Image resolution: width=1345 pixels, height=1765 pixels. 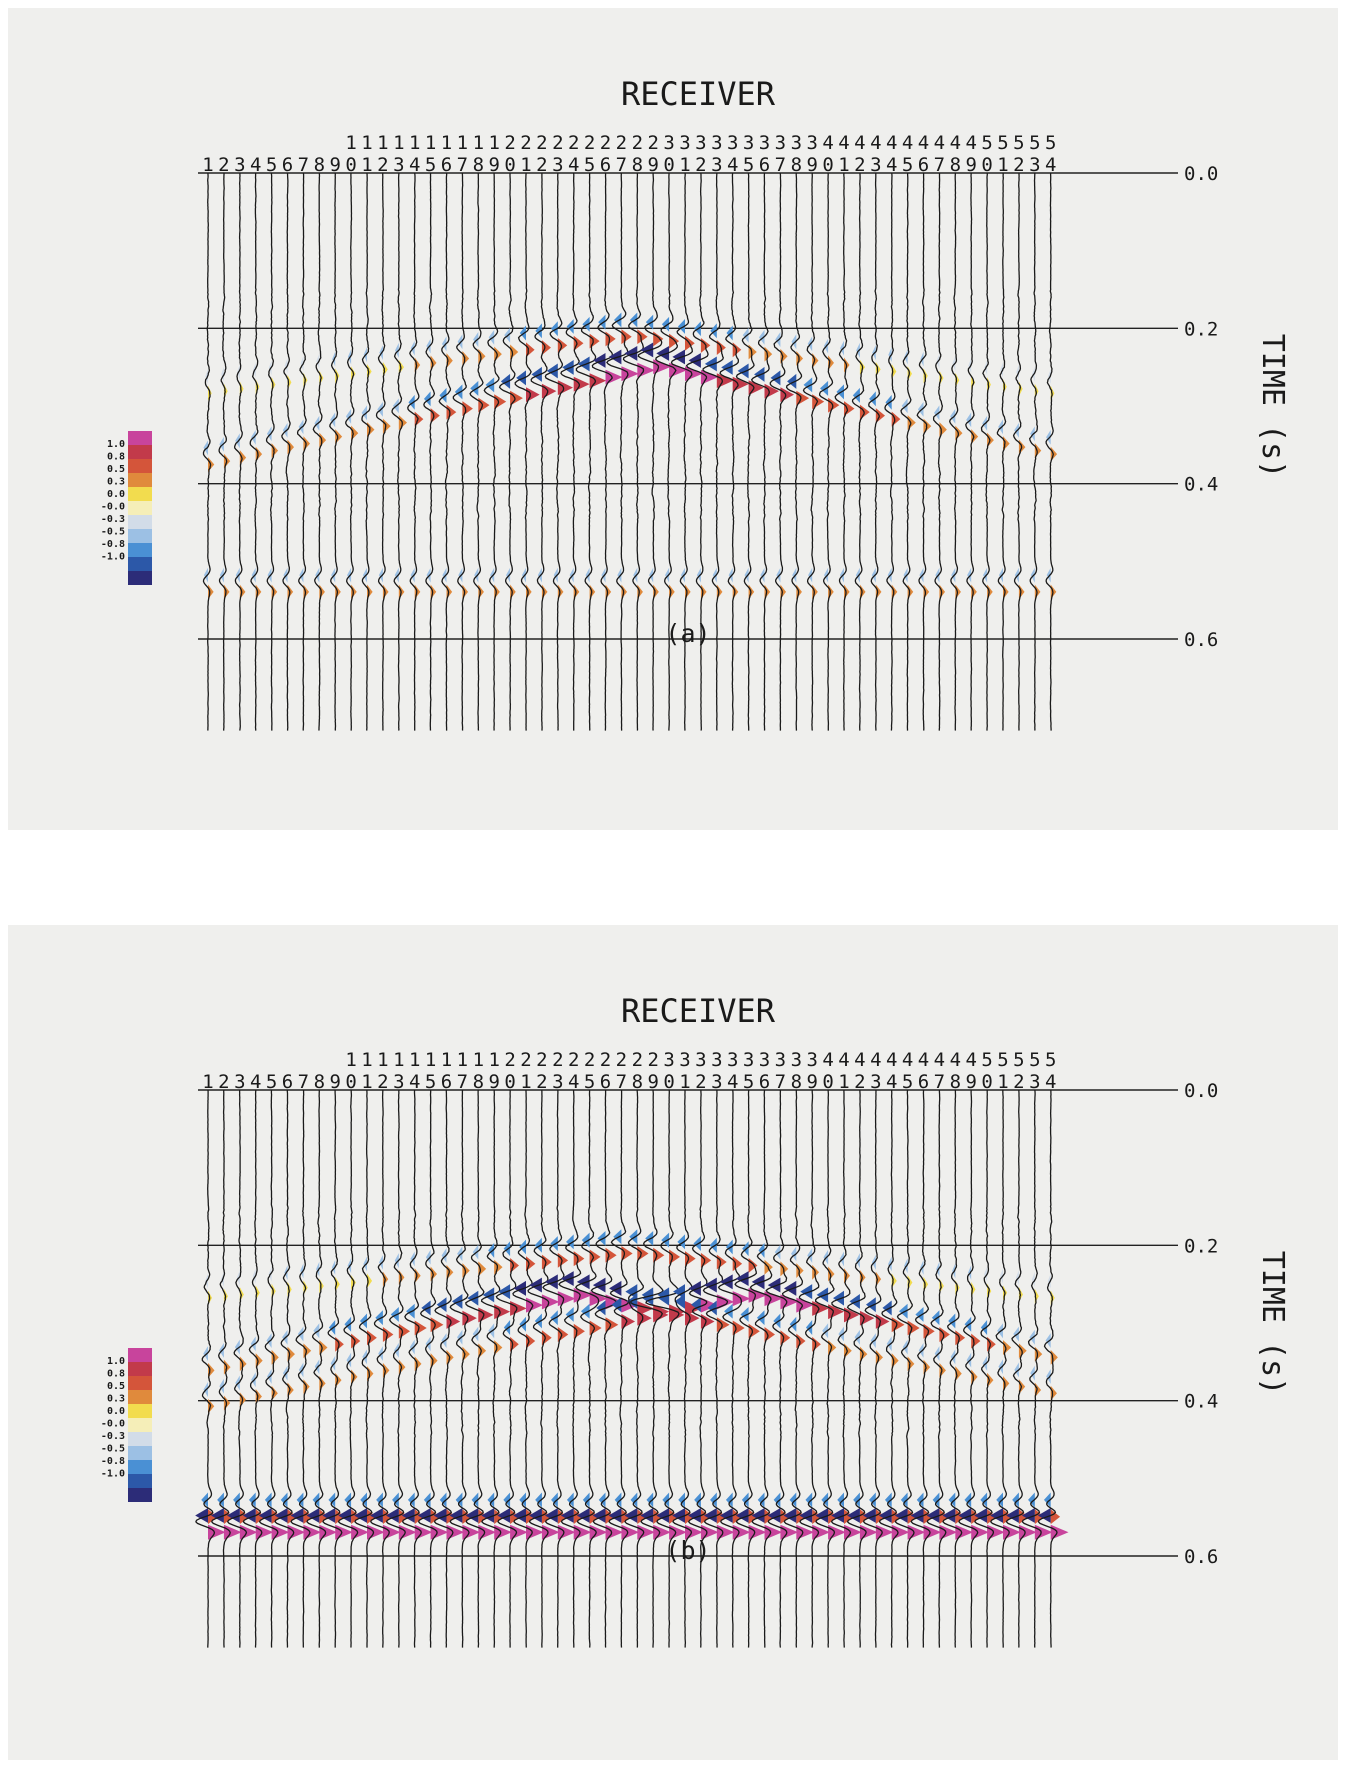 What do you see at coordinates (637, 165) in the screenshot?
I see `receiver-tick-28: 8` at bounding box center [637, 165].